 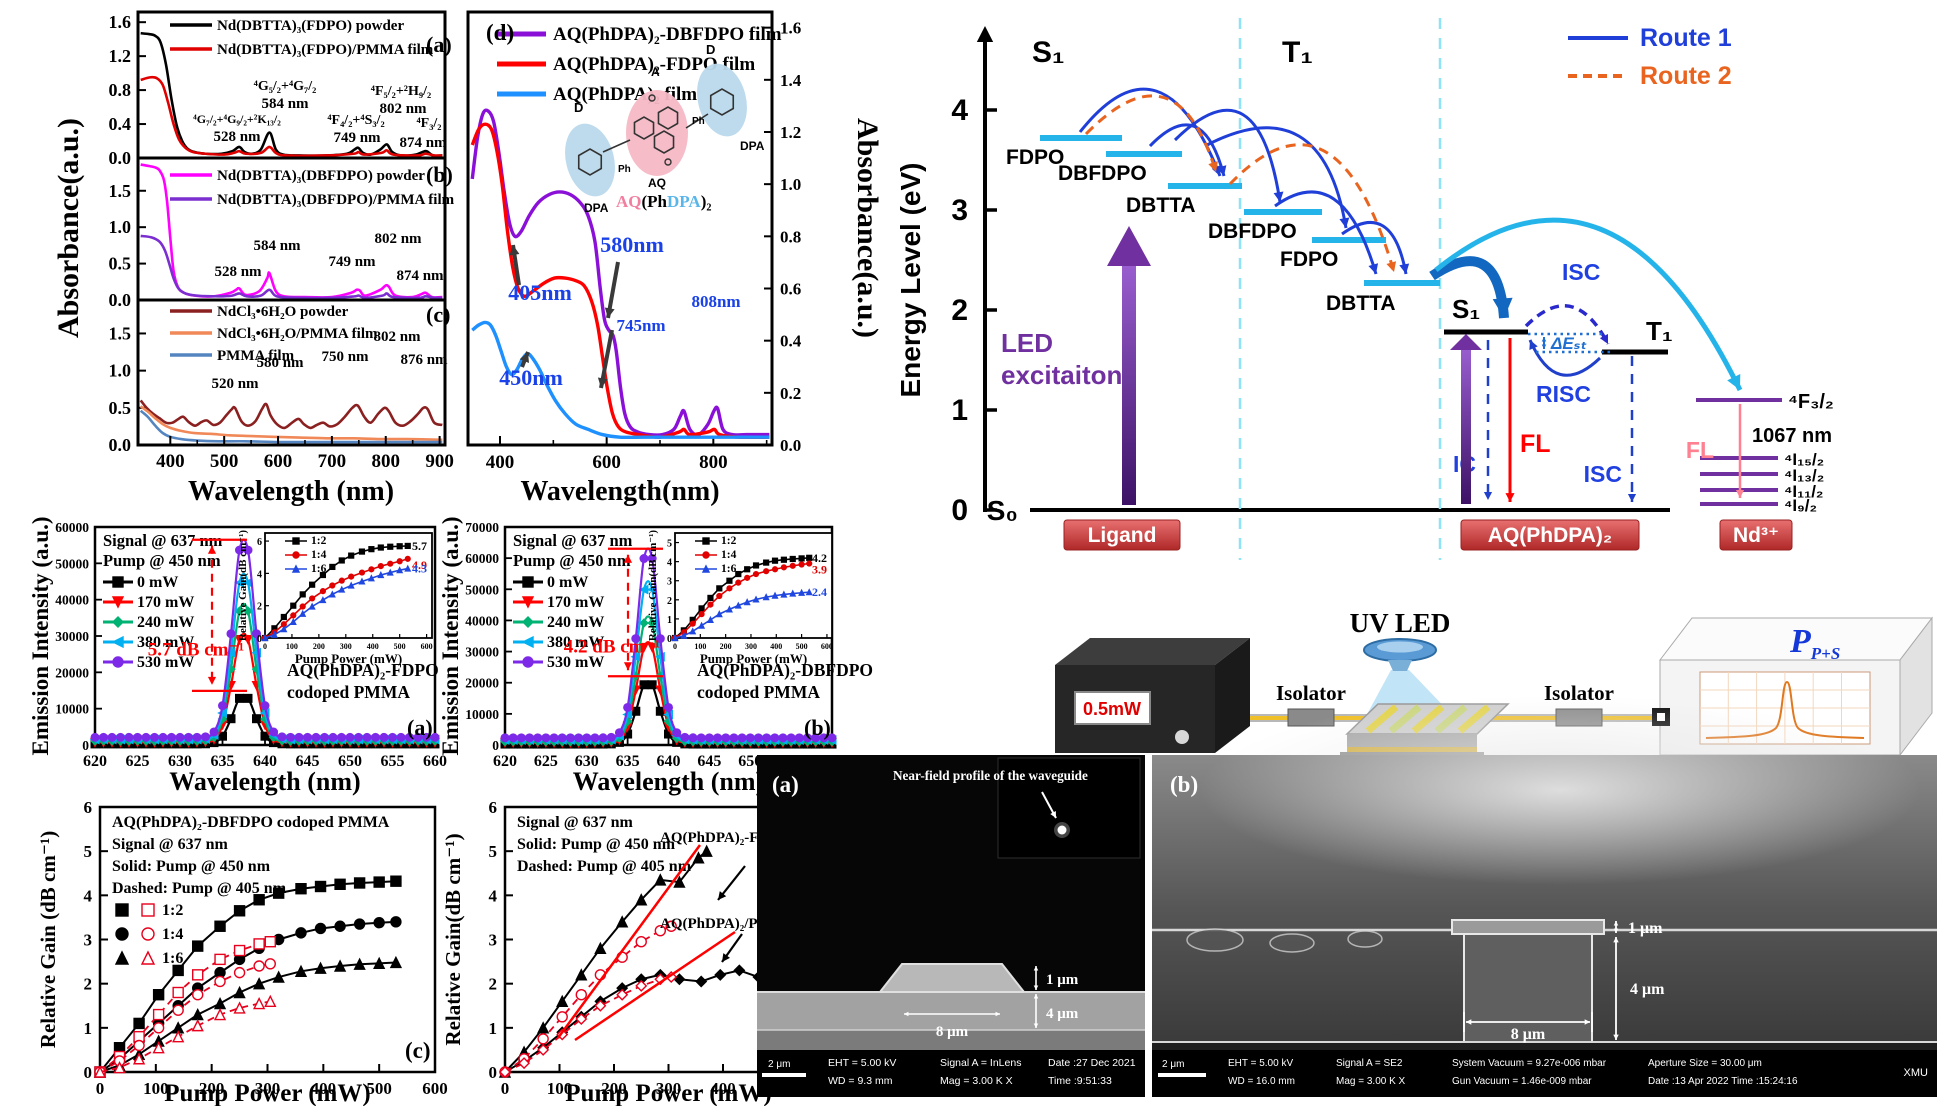 I want to click on inset-legend-label: 1:2, so click(x=319, y=541).